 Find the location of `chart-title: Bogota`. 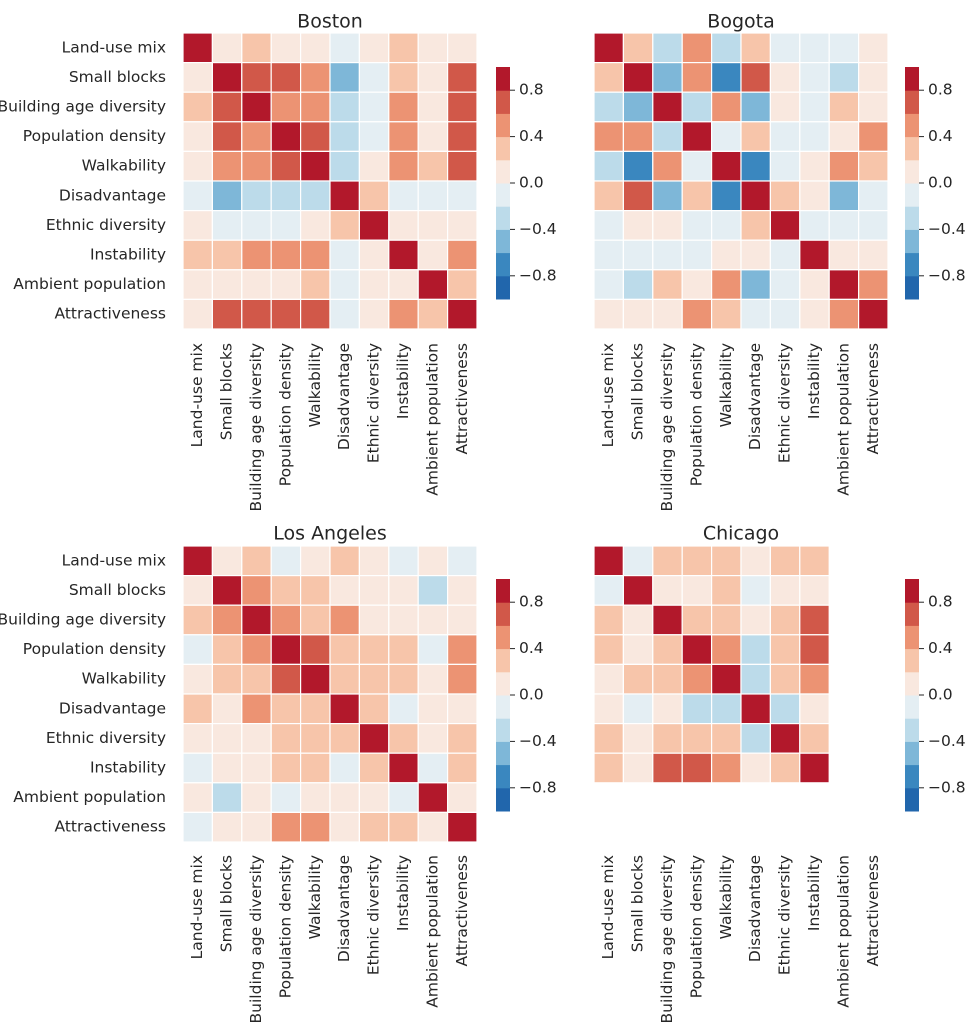

chart-title: Bogota is located at coordinates (740, 22).